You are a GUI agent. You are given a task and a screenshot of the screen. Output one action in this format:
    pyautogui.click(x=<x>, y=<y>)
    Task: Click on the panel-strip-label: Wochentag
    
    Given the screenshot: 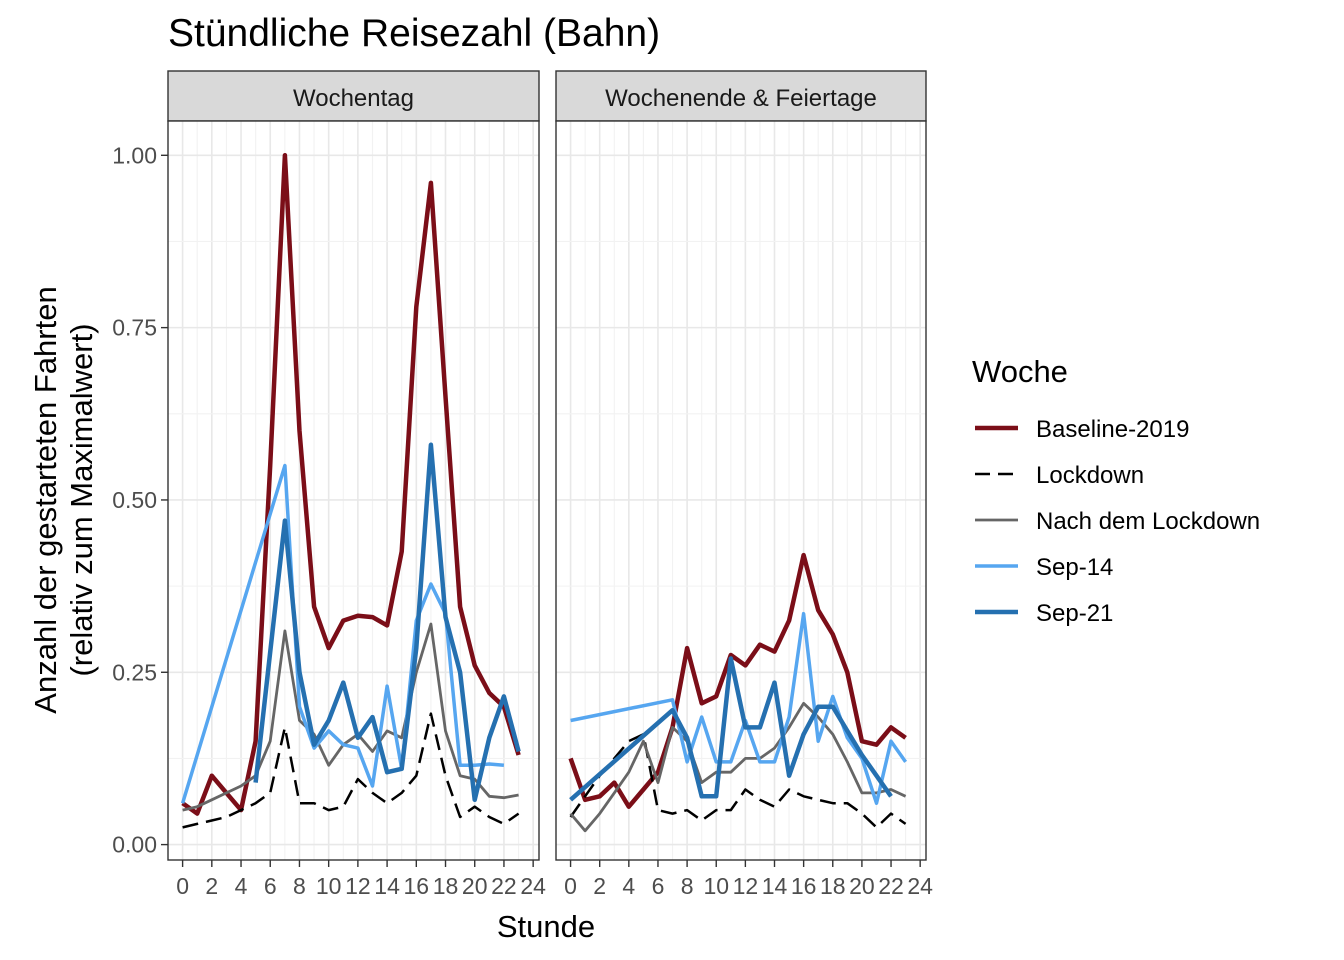 What is the action you would take?
    pyautogui.click(x=353, y=98)
    